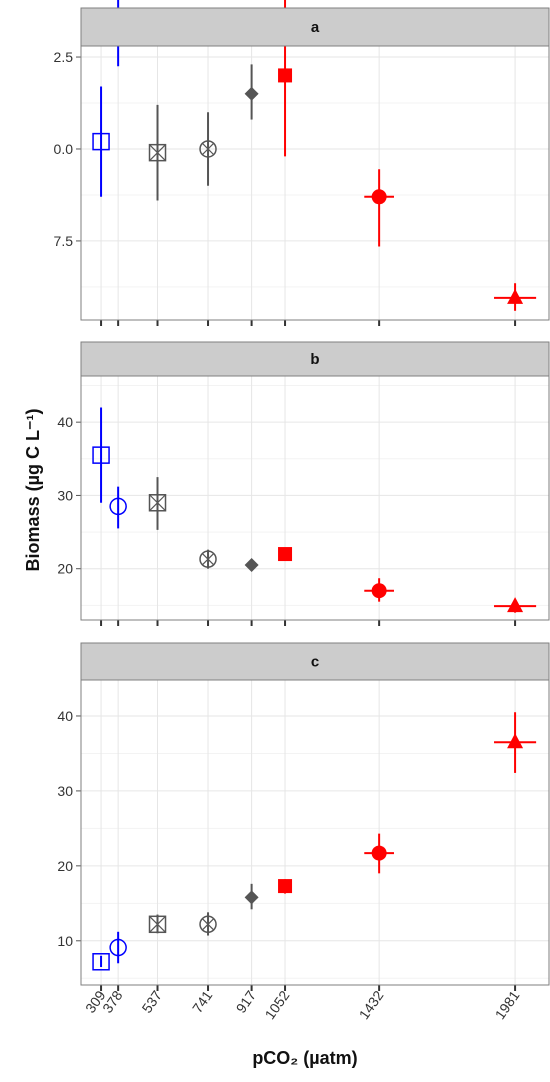  Describe the element at coordinates (151, 1001) in the screenshot. I see `x-tick-label: 537` at that location.